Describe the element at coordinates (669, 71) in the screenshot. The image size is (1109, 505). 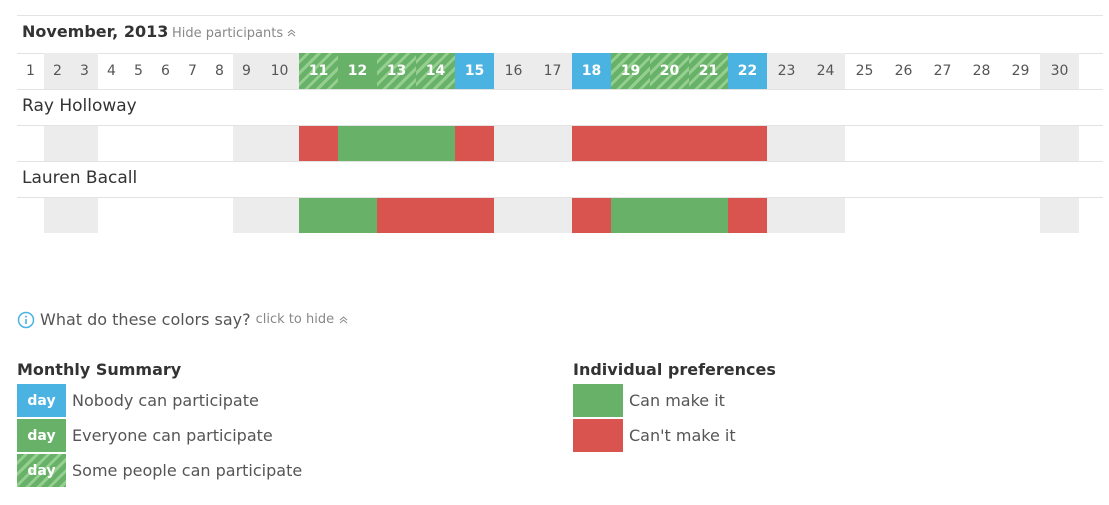
I see `day-cell: 20` at that location.